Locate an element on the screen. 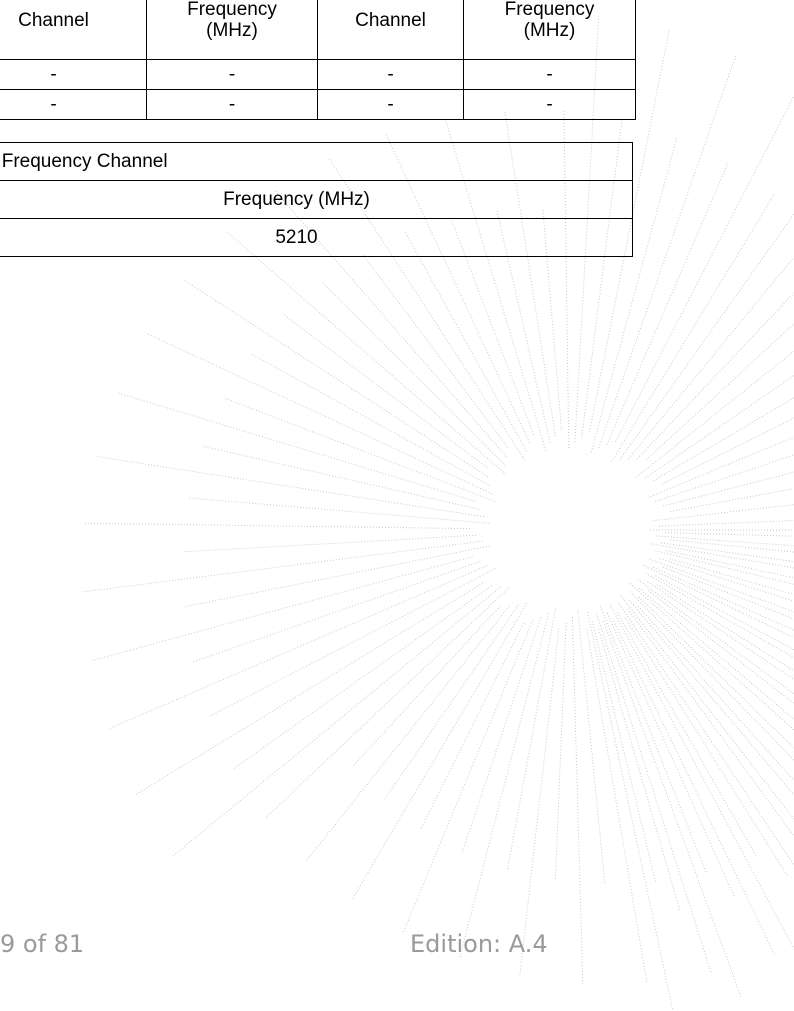 This screenshot has height=1011, width=794. header-frequency-1: Frequency (MHz) is located at coordinates (232, 30).